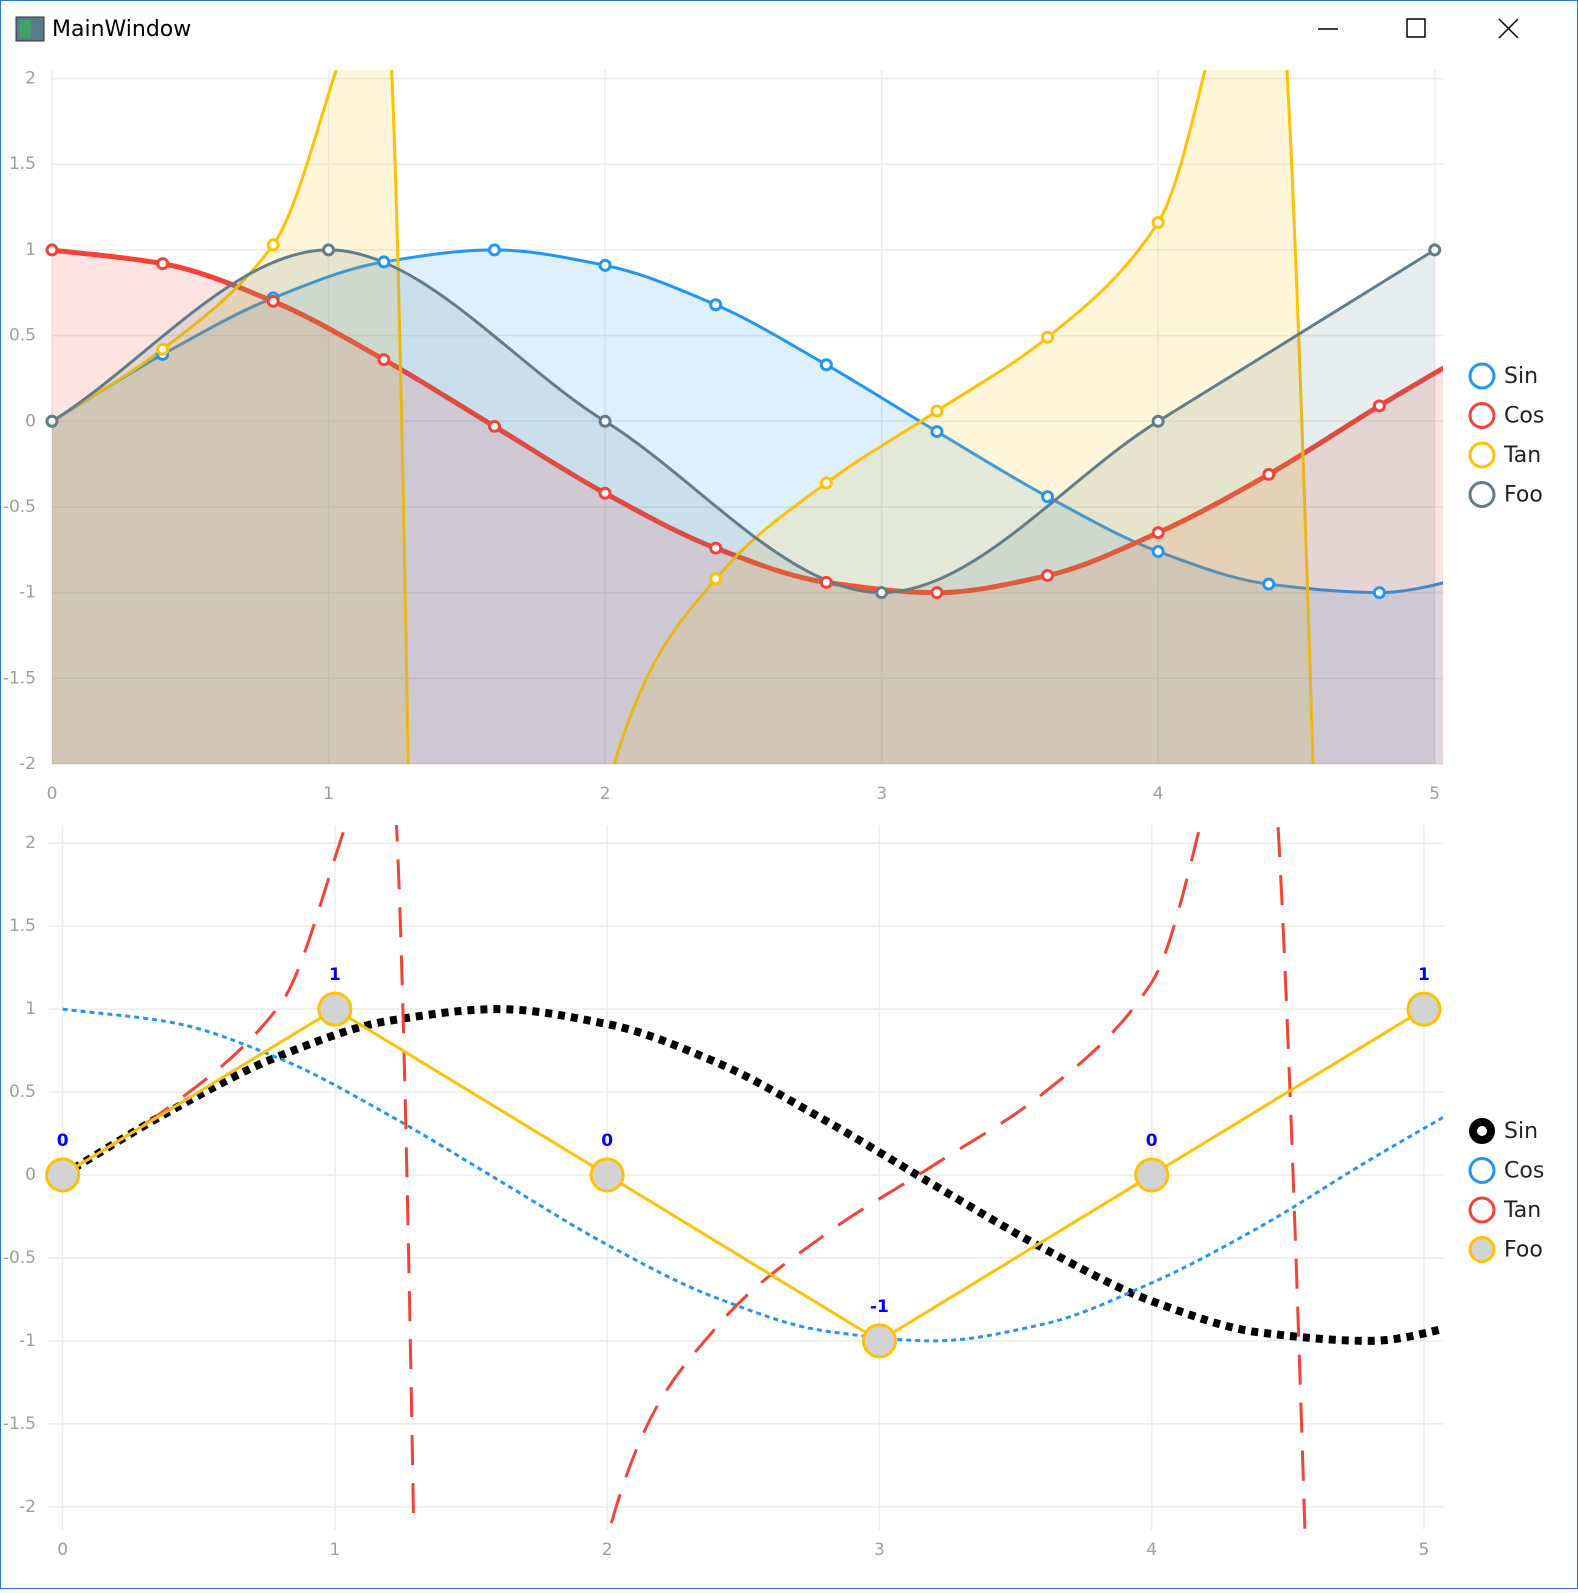  I want to click on y-tick-label: -0.5, so click(19, 507).